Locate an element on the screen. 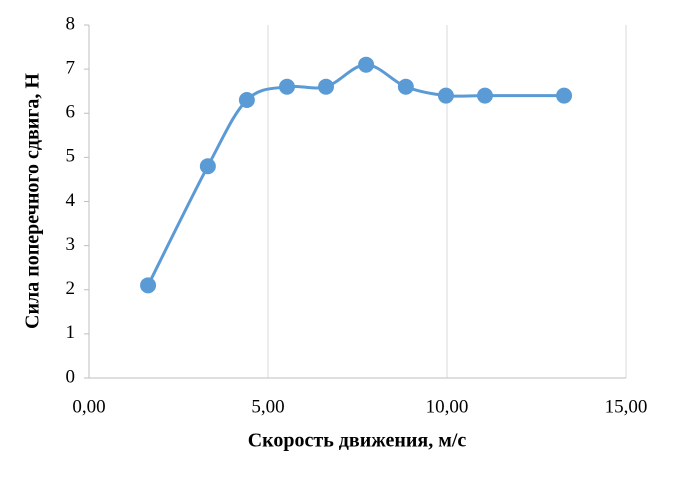 The image size is (690, 478). y-tick-label: 3 is located at coordinates (71, 244).